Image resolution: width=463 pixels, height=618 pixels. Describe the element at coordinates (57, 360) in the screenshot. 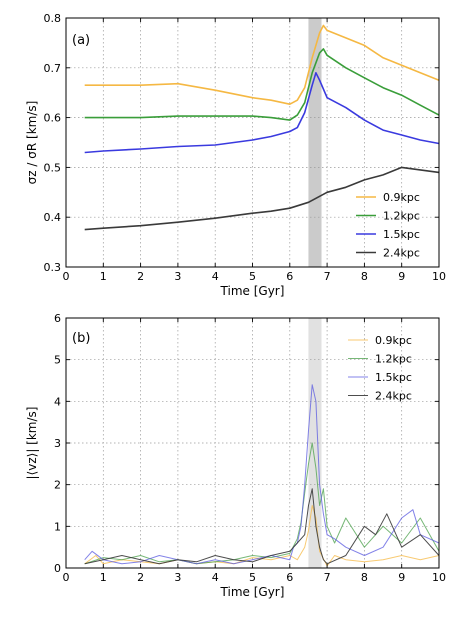

I see `y-tick-label: 5` at that location.